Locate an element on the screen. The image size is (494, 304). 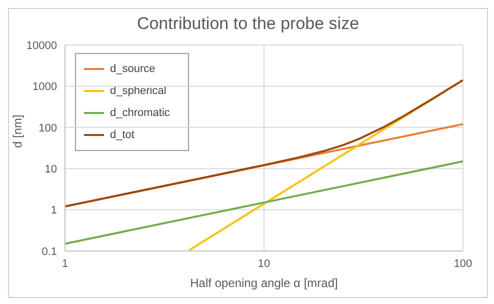
chart-title: Contribution to the probe size is located at coordinates (248, 24).